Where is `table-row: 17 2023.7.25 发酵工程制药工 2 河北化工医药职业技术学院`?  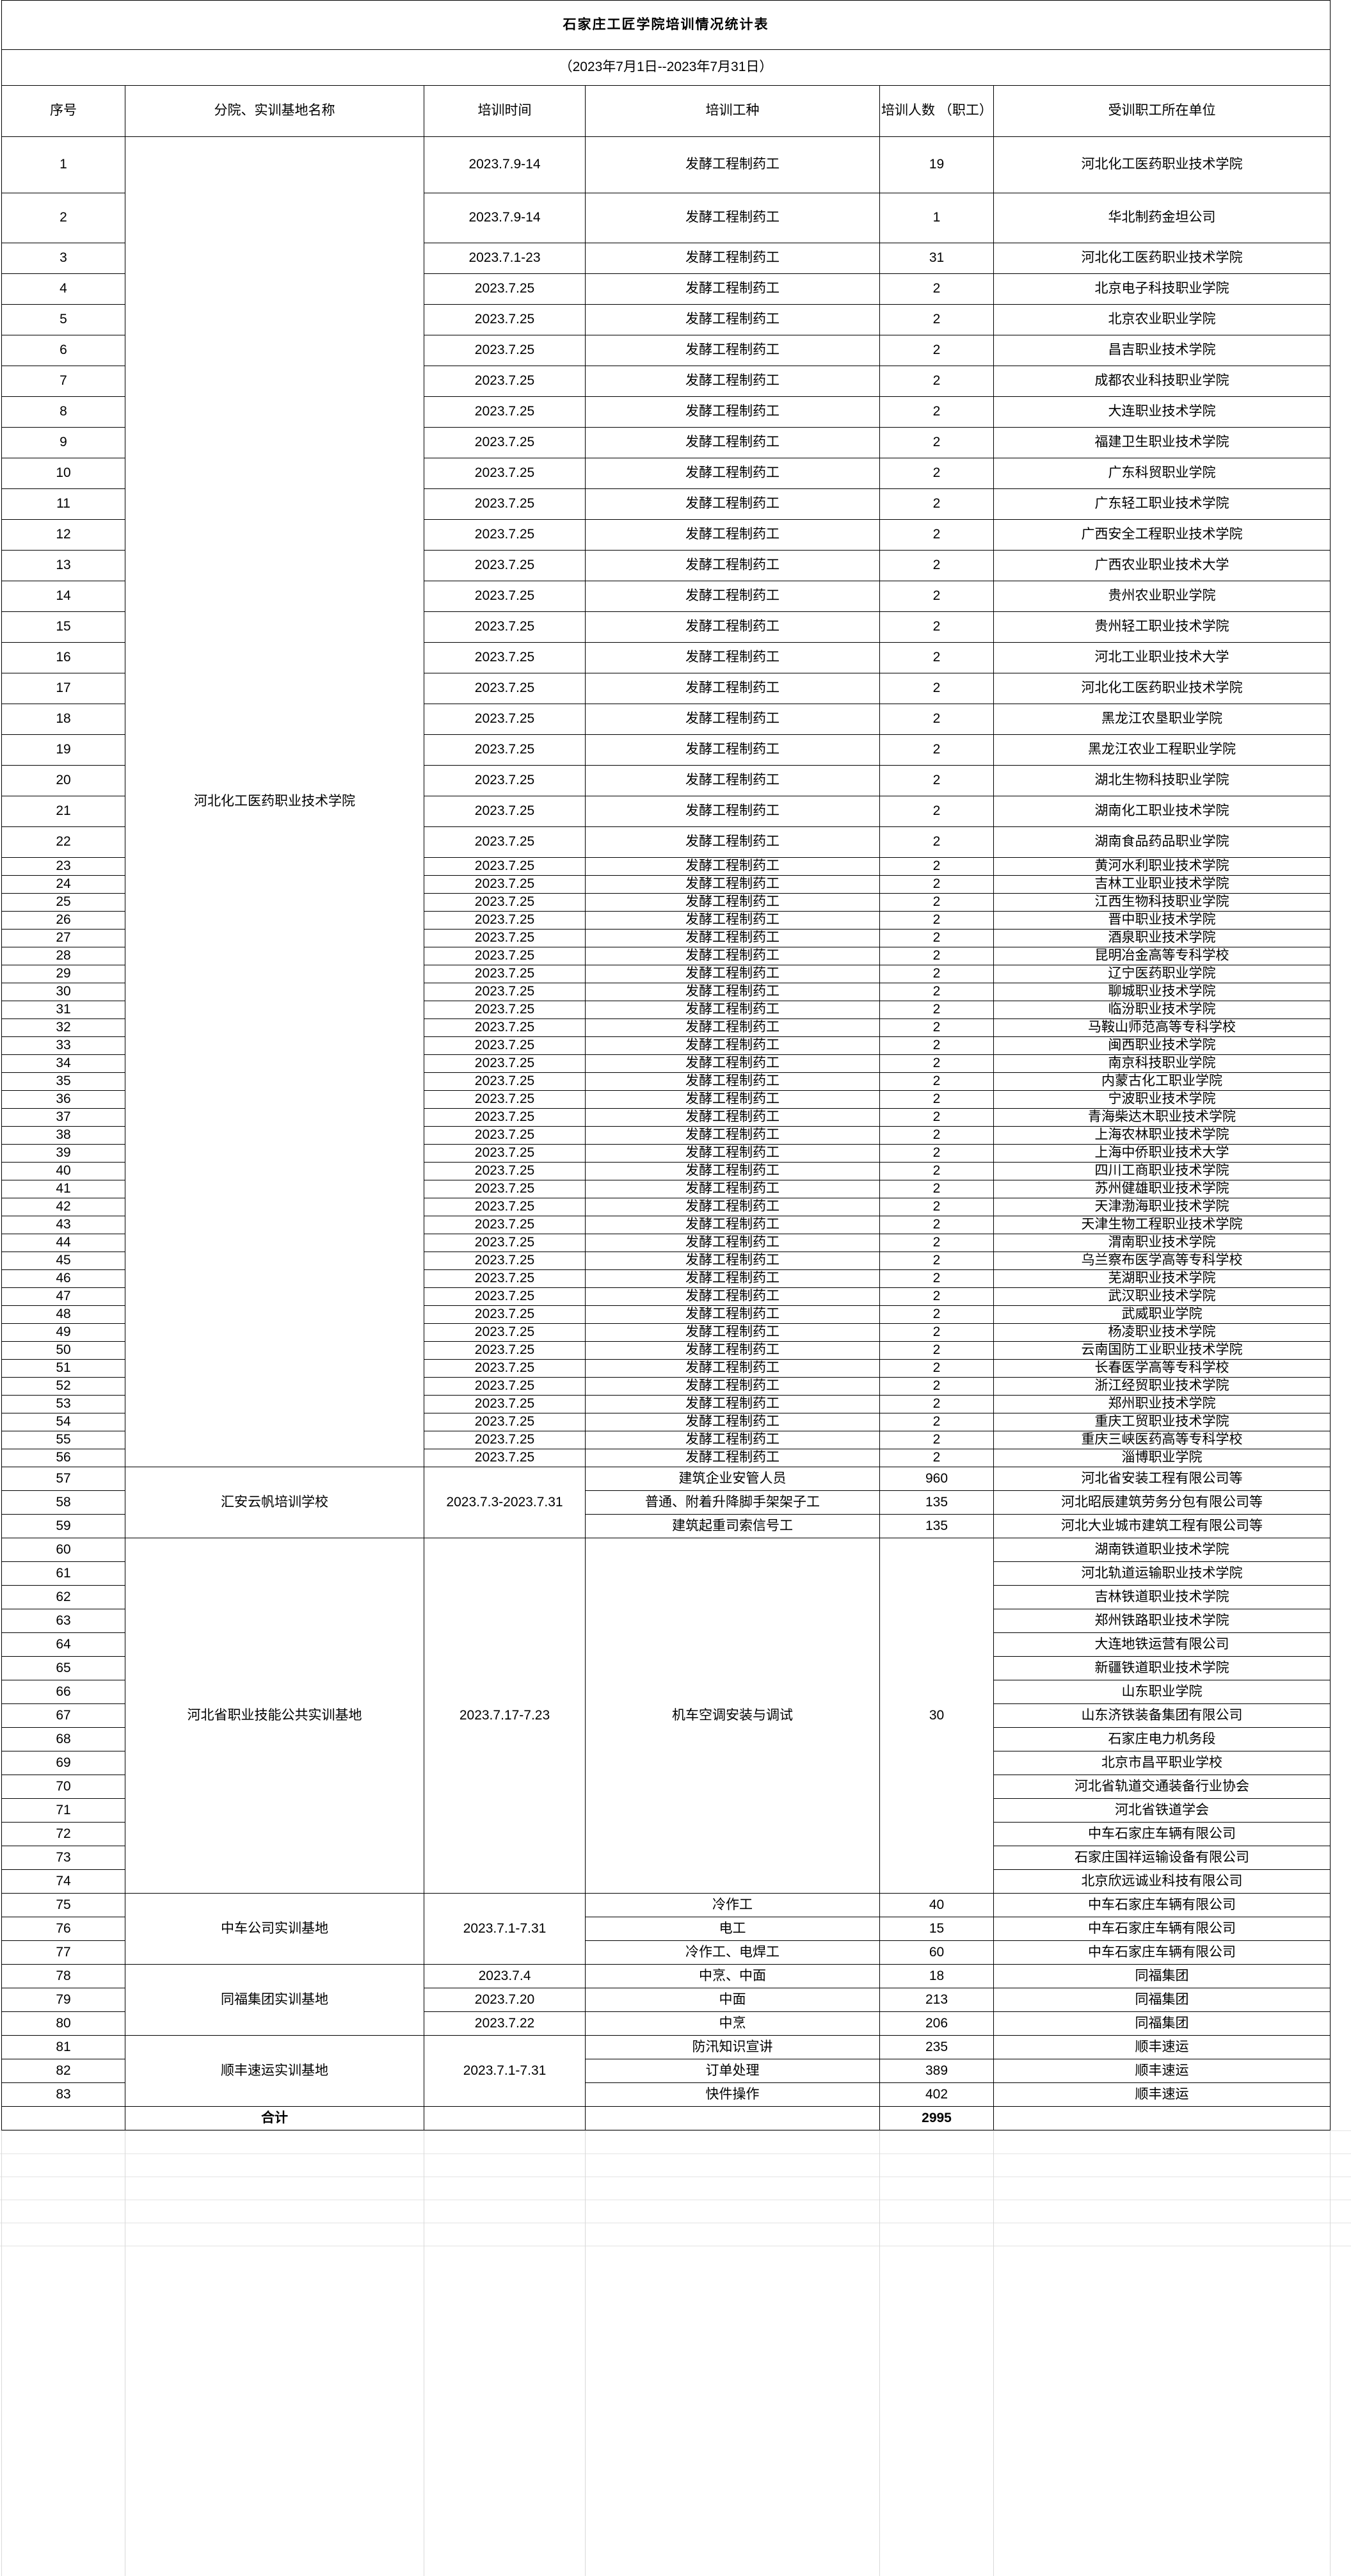
table-row: 17 2023.7.25 发酵工程制药工 2 河北化工医药职业技术学院 is located at coordinates (666, 688).